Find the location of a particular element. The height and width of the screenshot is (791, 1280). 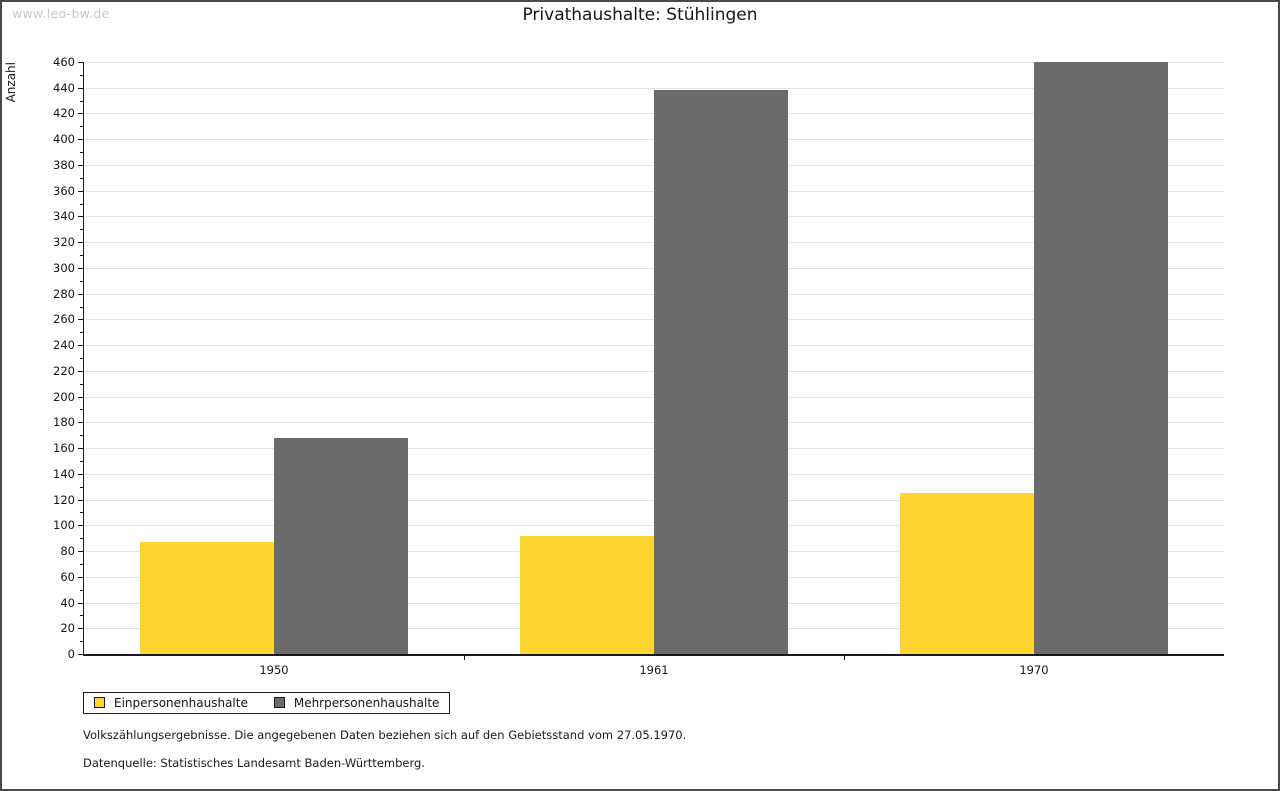

y-axis-tick-label: 260 is located at coordinates (64, 319).